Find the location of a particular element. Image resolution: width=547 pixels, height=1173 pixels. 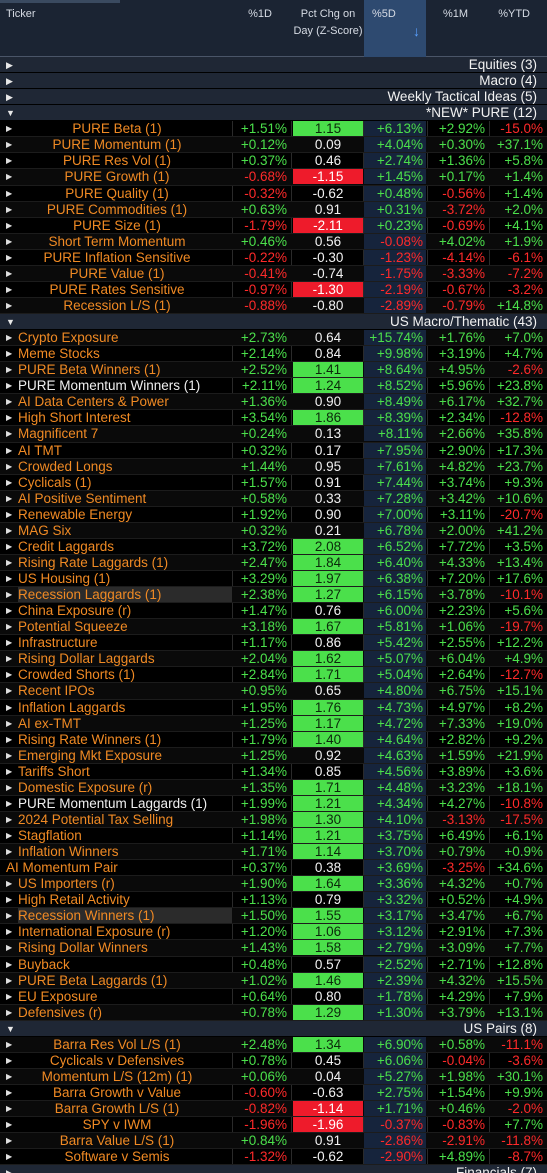

ticker-name: Credit Laggards is located at coordinates (66, 546).